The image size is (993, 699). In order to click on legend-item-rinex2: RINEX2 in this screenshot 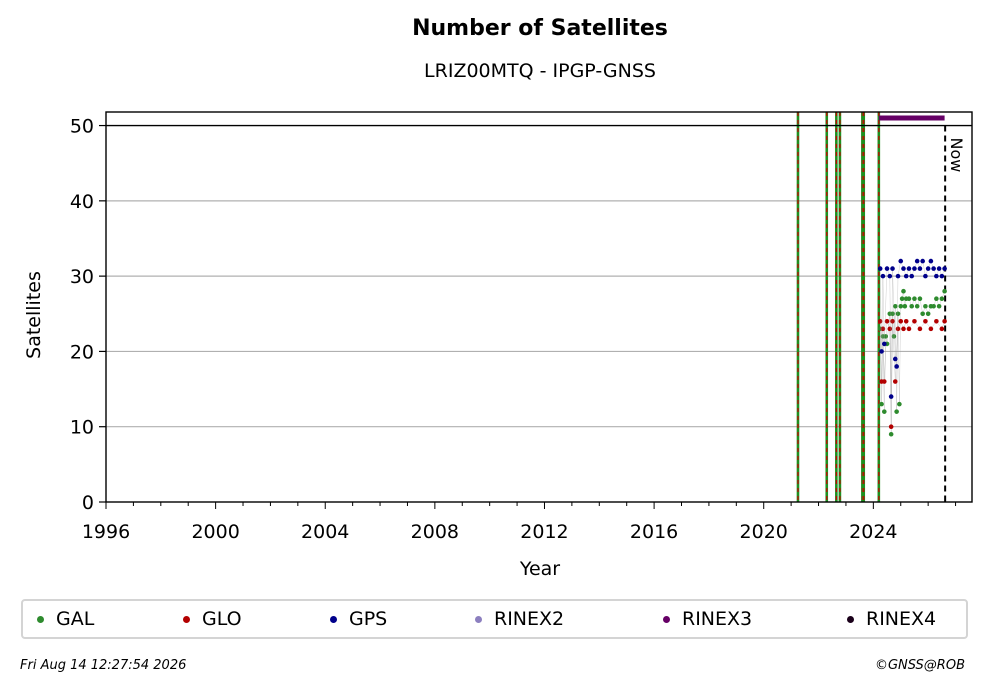, I will do `click(519, 619)`.